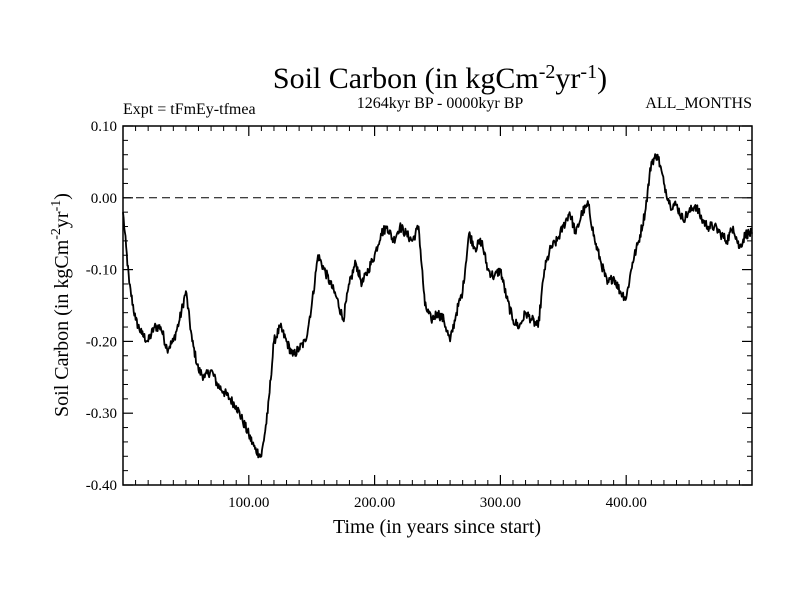 The height and width of the screenshot is (600, 800). What do you see at coordinates (248, 503) in the screenshot?
I see `x-tick-label: 100.00` at bounding box center [248, 503].